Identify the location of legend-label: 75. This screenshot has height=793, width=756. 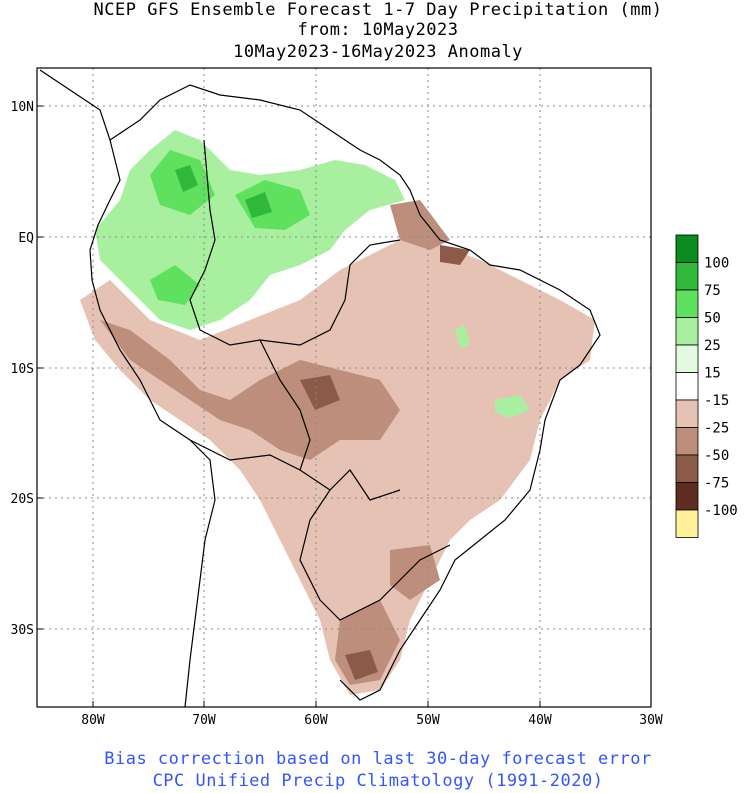
(712, 291).